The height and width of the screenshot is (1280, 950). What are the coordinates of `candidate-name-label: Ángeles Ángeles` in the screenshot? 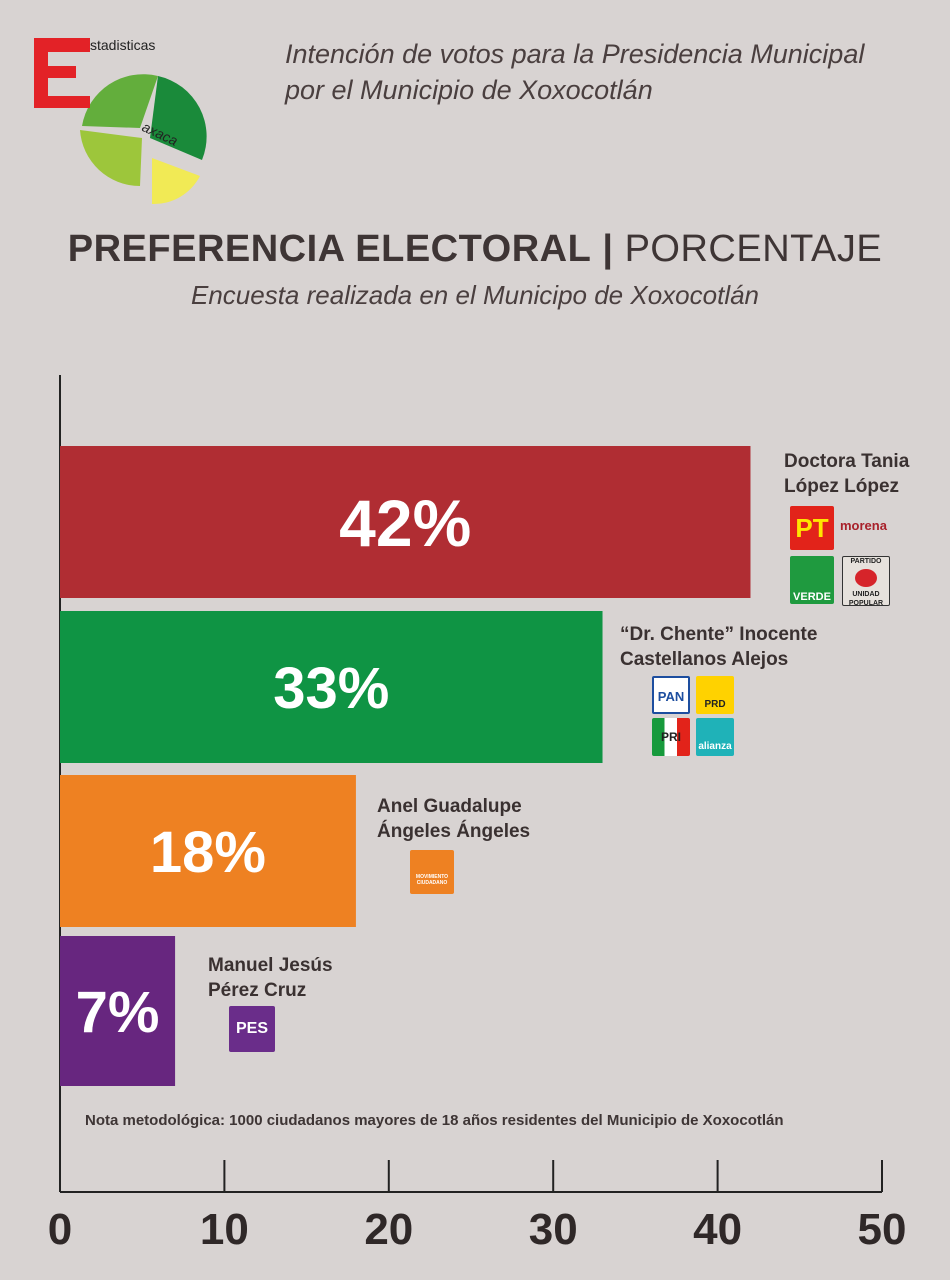 It's located at (453, 831).